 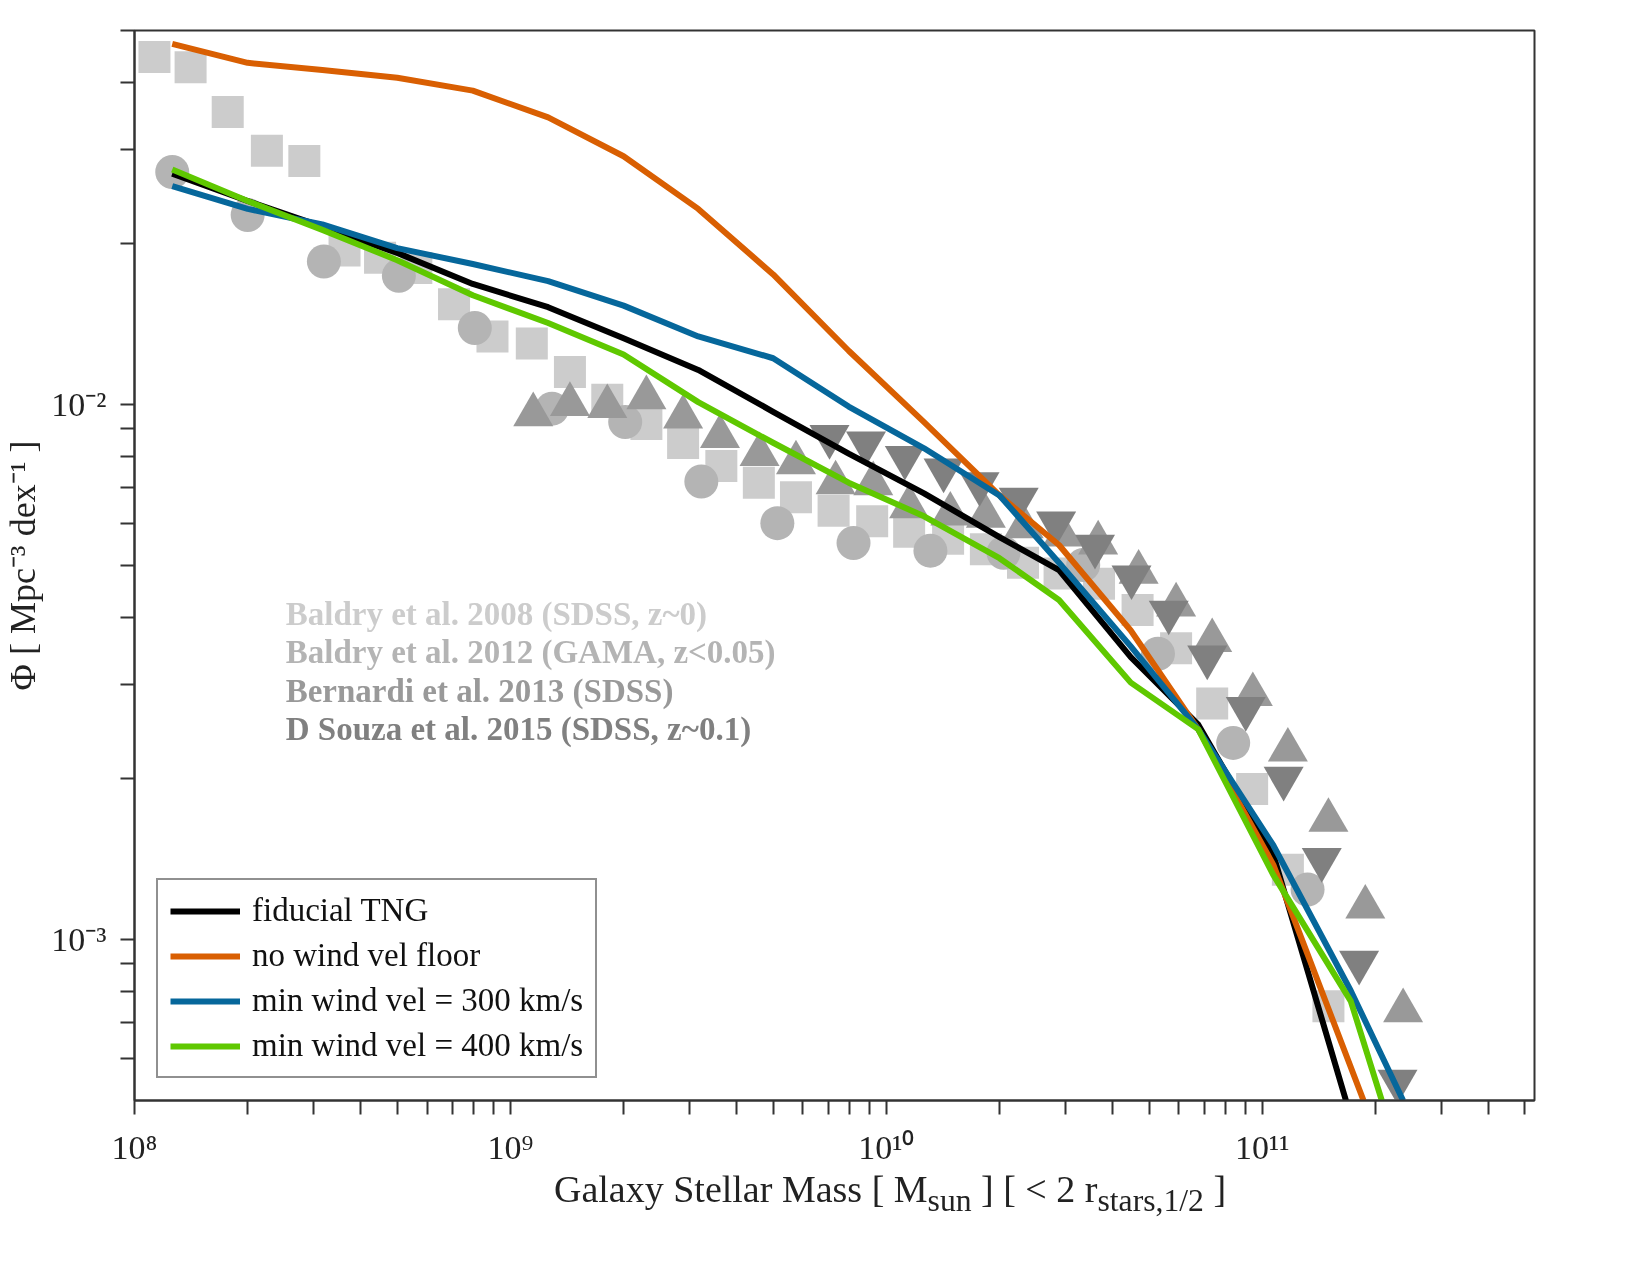 What do you see at coordinates (1262, 1147) in the screenshot?
I see `x-tick-label: 10¹¹` at bounding box center [1262, 1147].